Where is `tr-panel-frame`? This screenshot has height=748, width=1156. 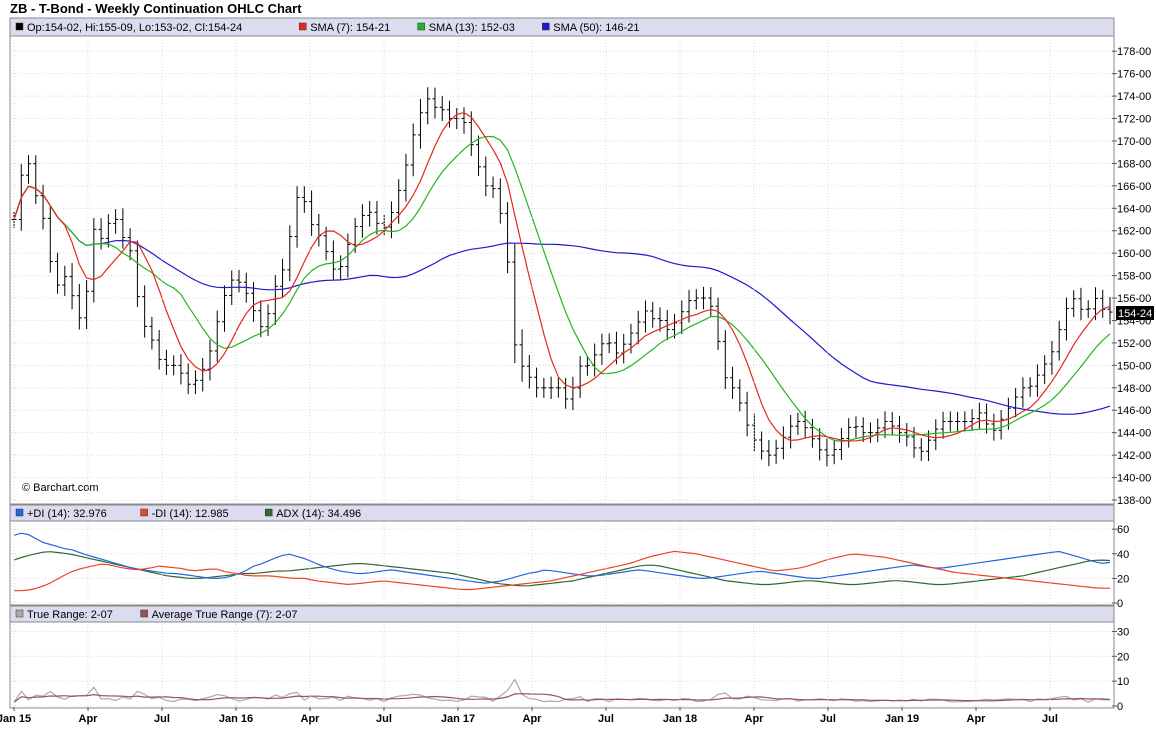
tr-panel-frame is located at coordinates (562, 657).